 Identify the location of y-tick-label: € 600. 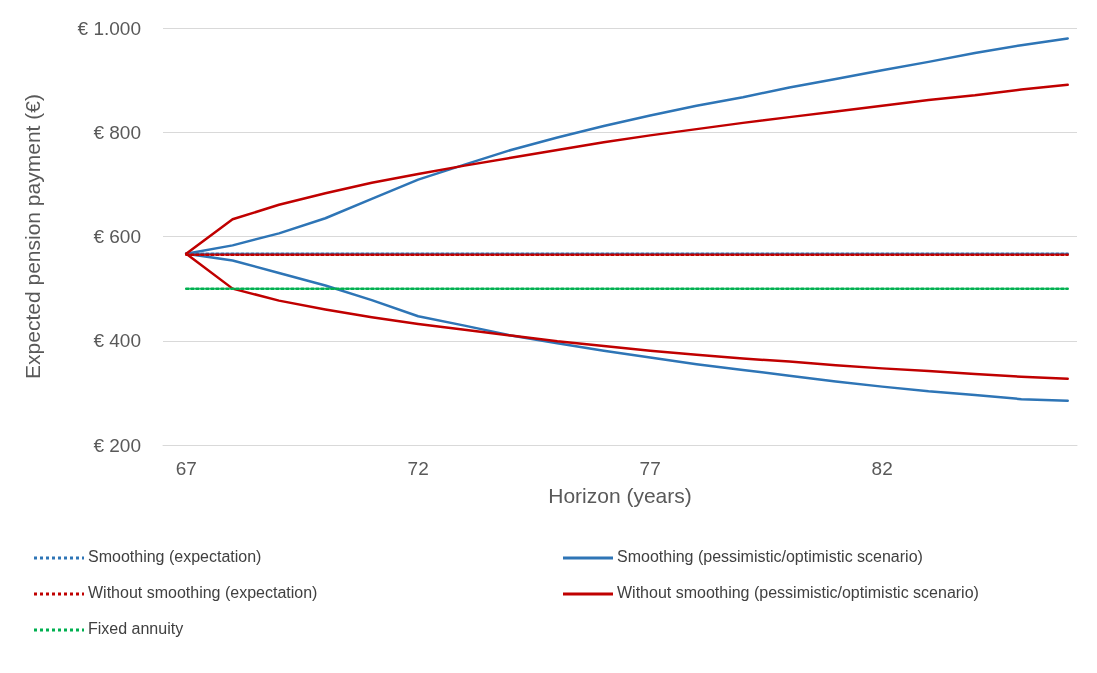
(117, 236).